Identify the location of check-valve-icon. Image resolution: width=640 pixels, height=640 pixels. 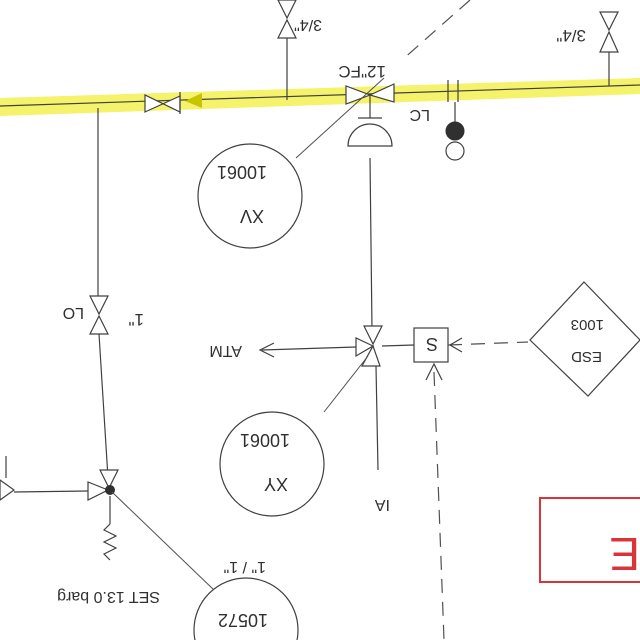
(162, 103).